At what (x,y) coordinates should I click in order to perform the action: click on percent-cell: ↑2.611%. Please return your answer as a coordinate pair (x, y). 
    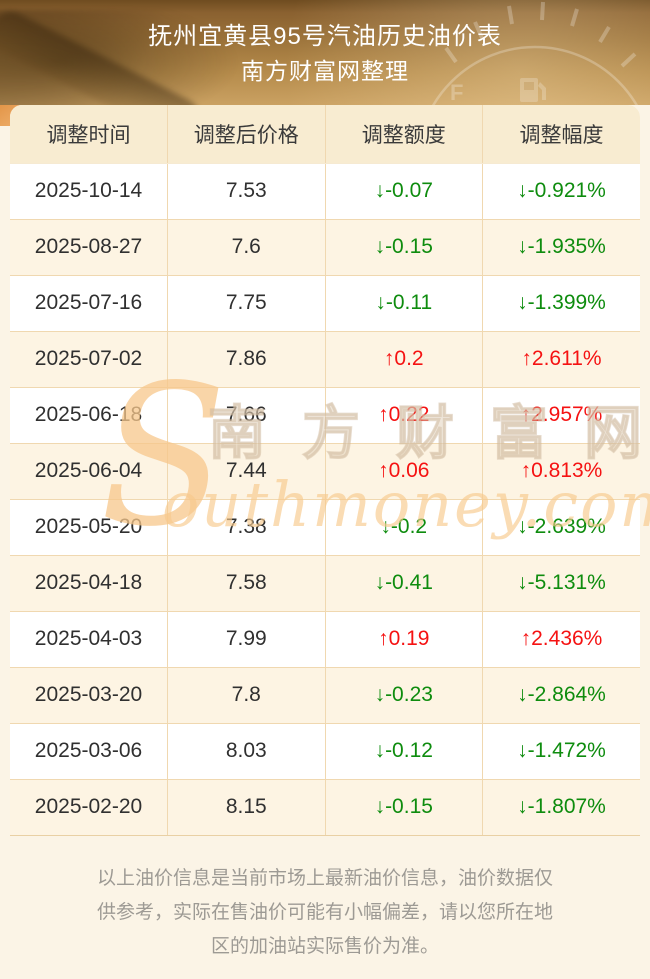
    Looking at the image, I should click on (561, 359).